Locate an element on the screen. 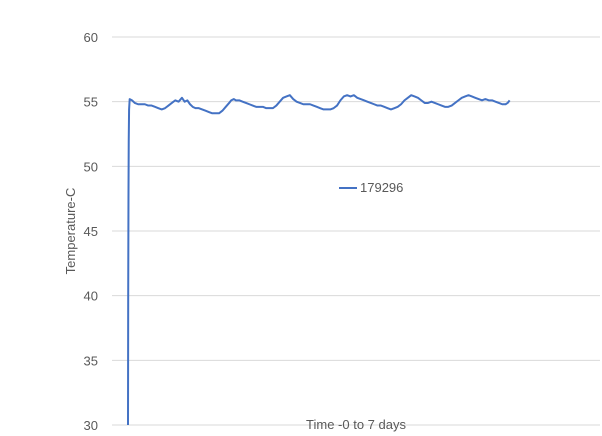 Image resolution: width=602 pixels, height=436 pixels. y-tick-label: 30 is located at coordinates (91, 425).